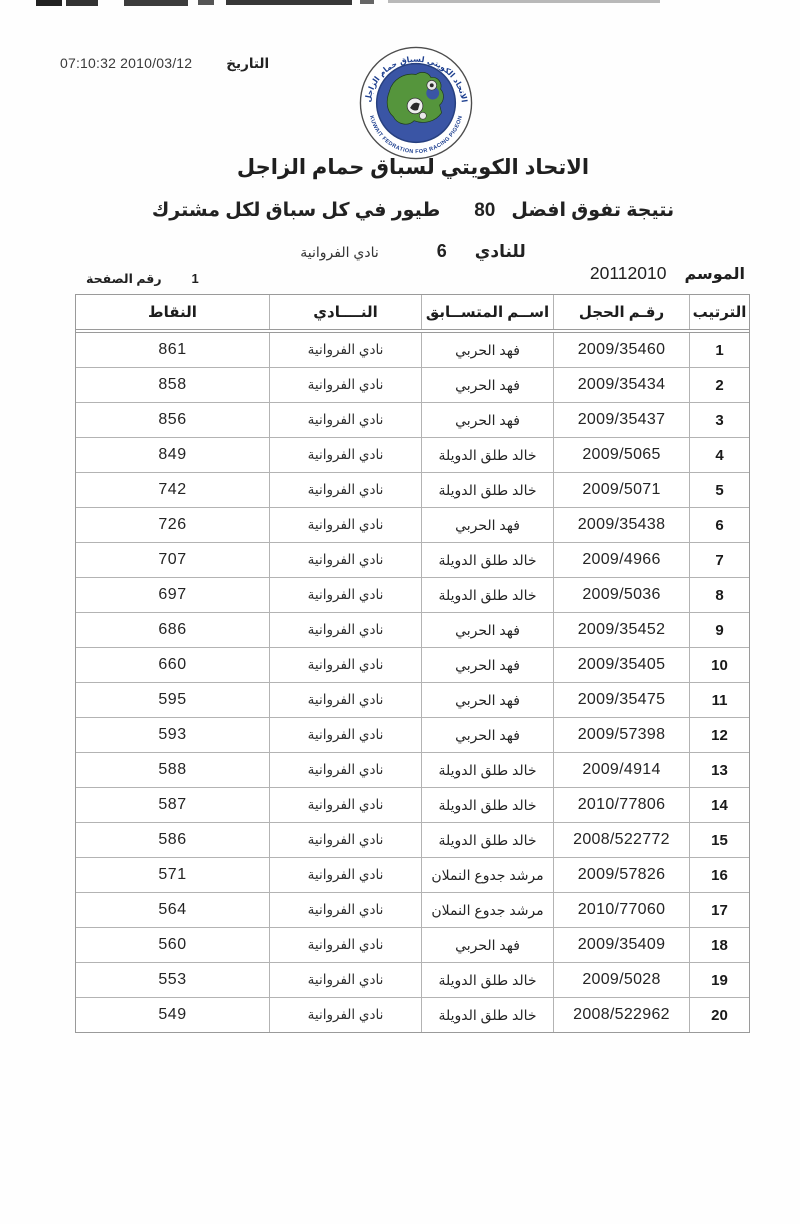 Image resolution: width=800 pixels, height=1224 pixels. What do you see at coordinates (719, 770) in the screenshot?
I see `cell-rank: 13` at bounding box center [719, 770].